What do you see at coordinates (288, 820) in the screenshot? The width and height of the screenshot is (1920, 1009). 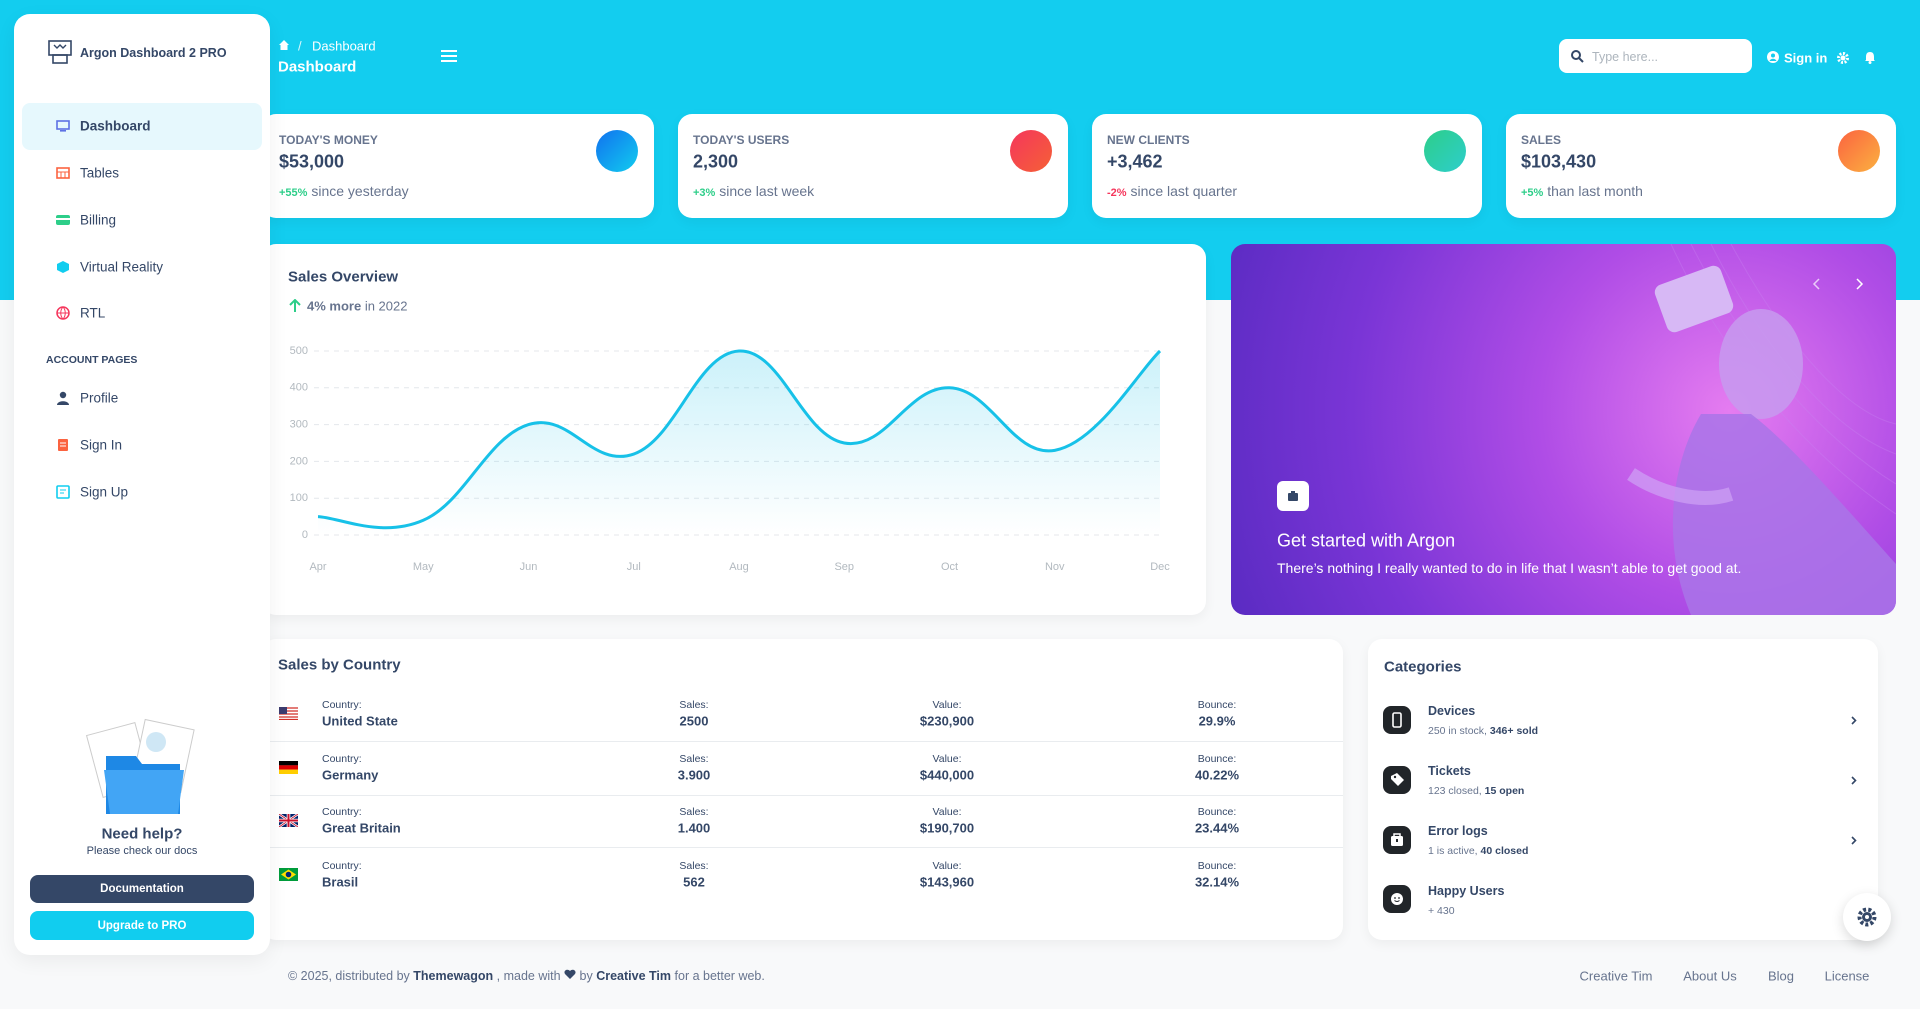 I see `flag-gb` at bounding box center [288, 820].